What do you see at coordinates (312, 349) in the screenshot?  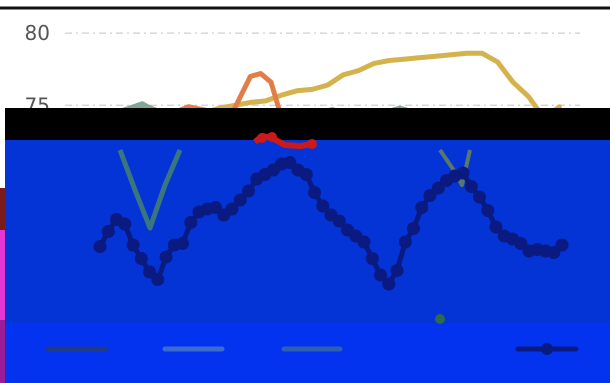 I see `legend` at bounding box center [312, 349].